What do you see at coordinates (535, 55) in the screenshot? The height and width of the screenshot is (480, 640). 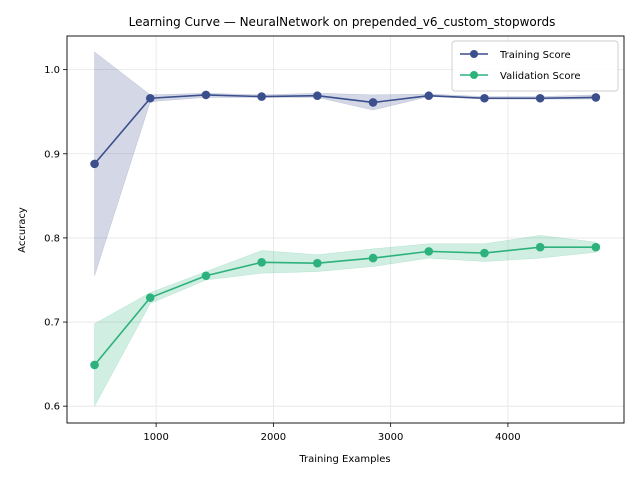 I see `legend-label-training: Training Score` at bounding box center [535, 55].